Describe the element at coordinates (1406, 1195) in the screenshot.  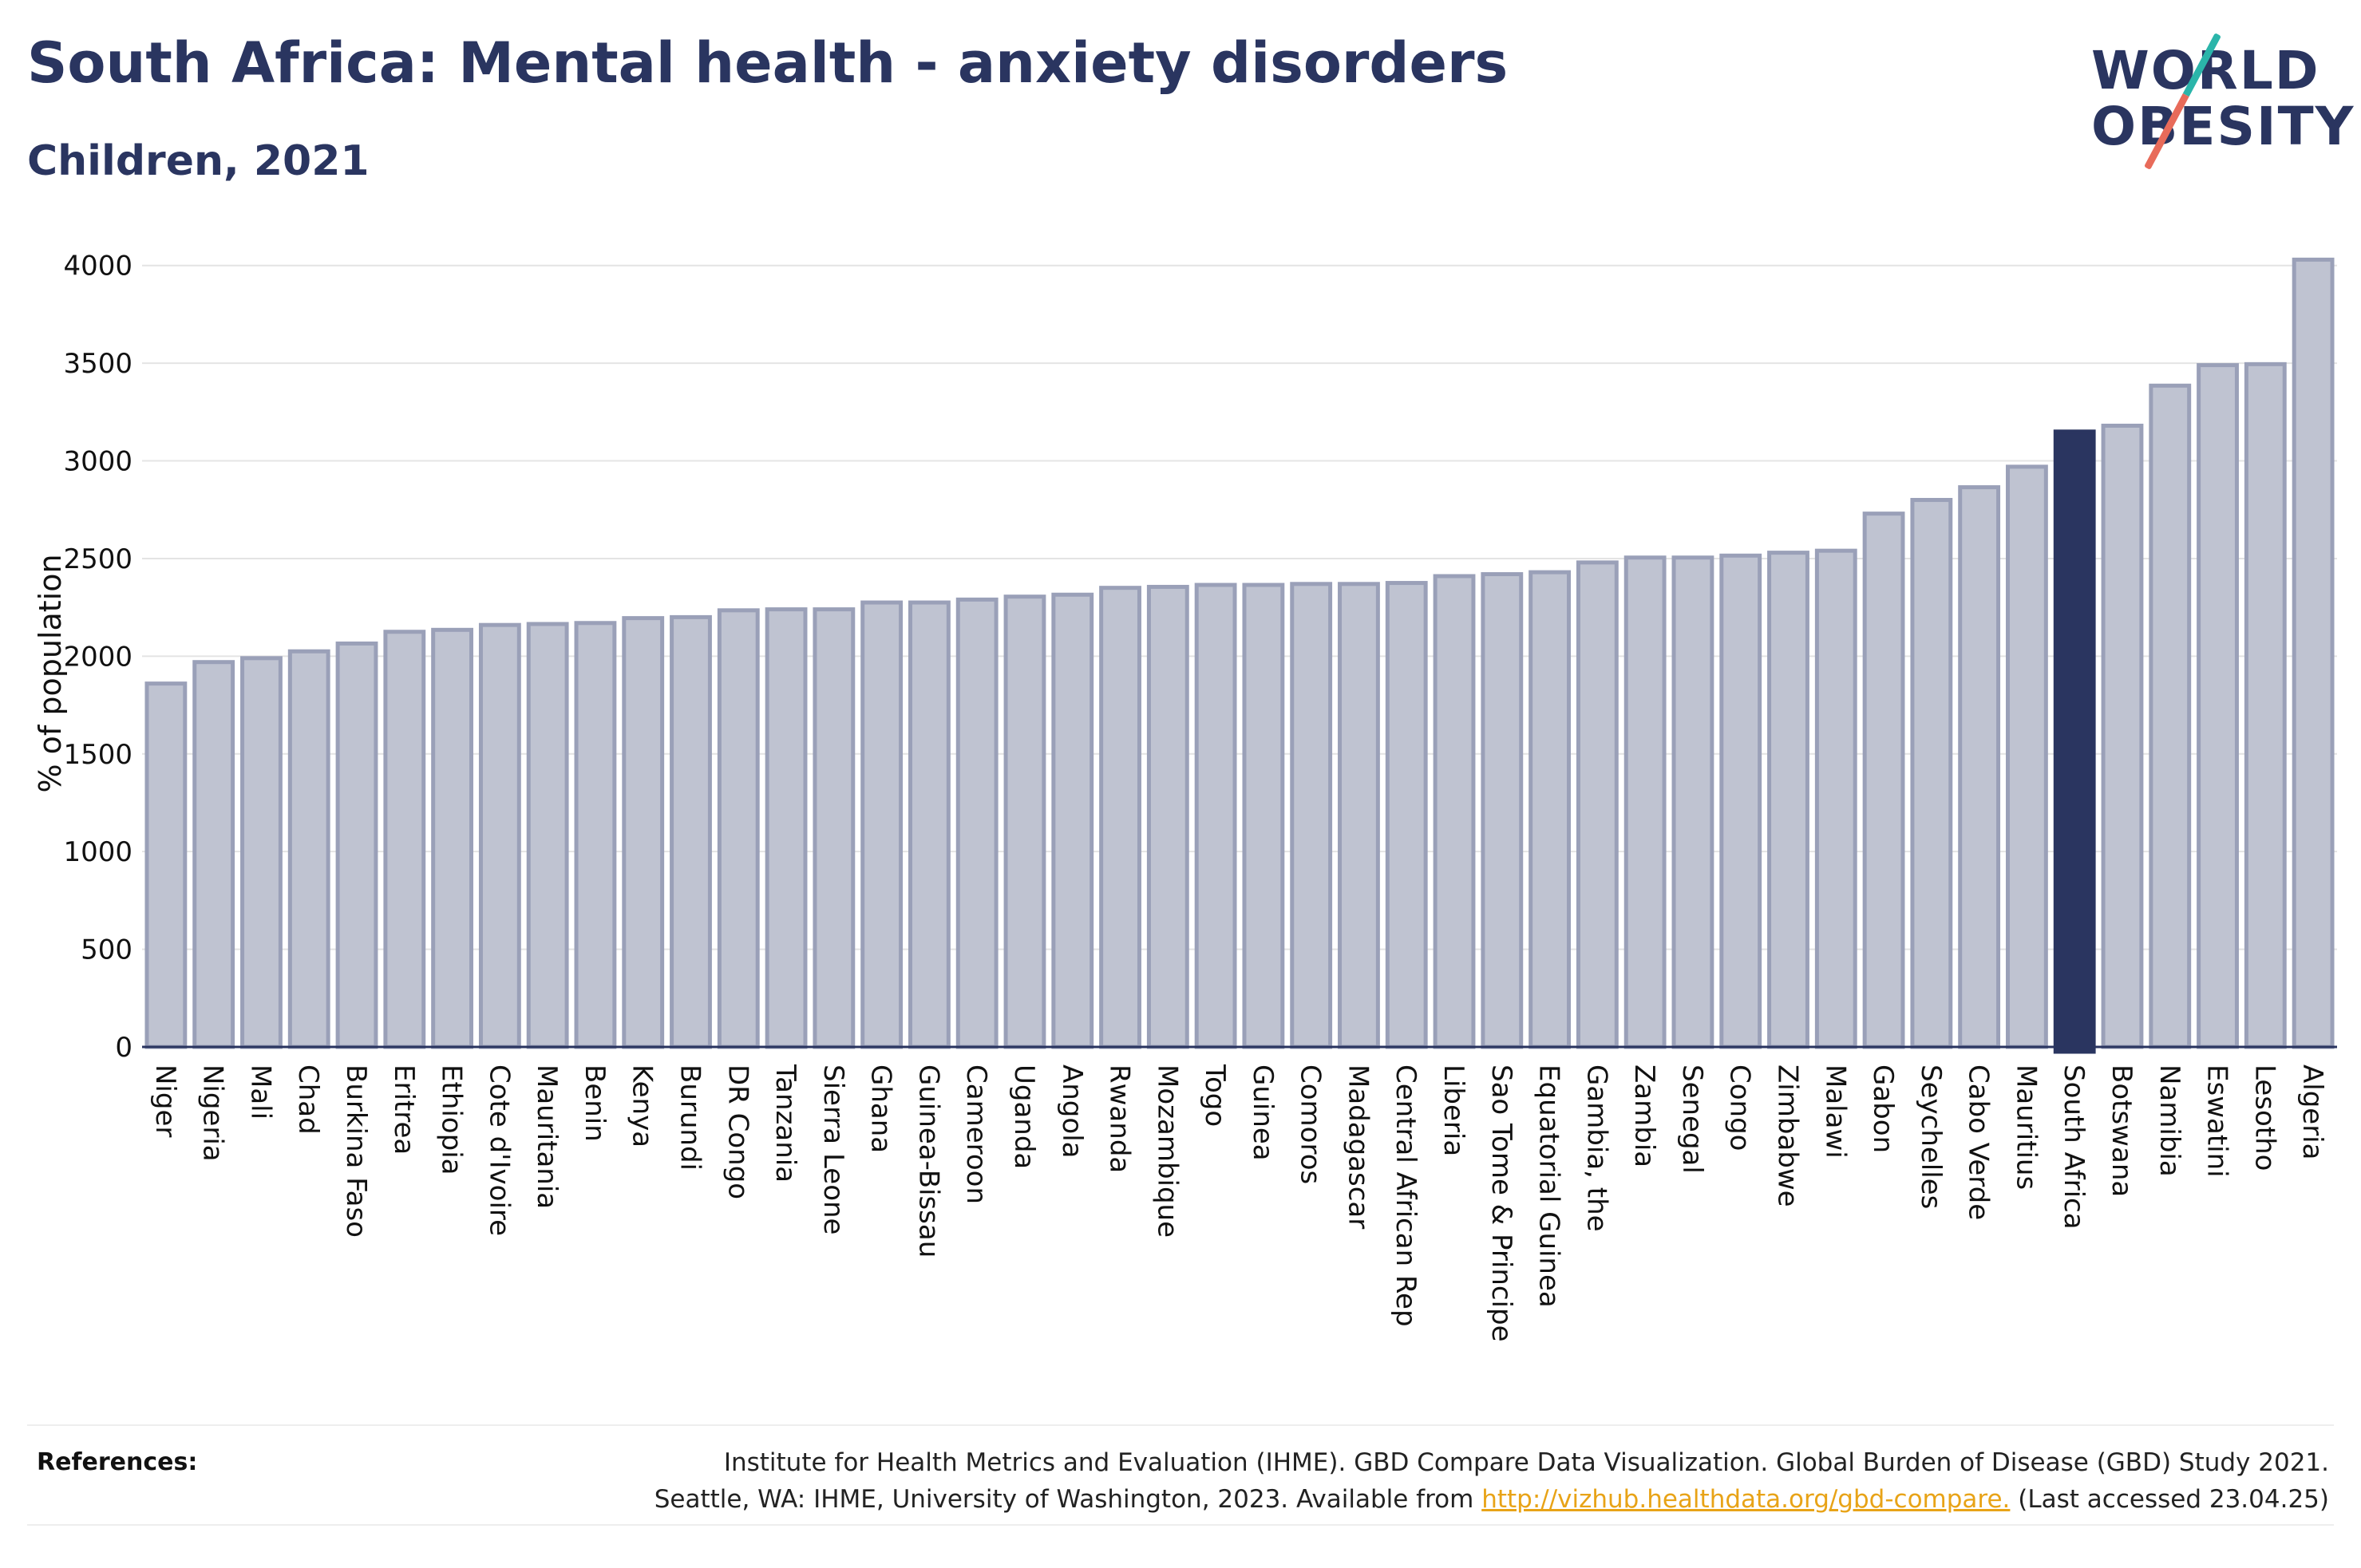
I see `x-tick-label: Central African Rep` at that location.